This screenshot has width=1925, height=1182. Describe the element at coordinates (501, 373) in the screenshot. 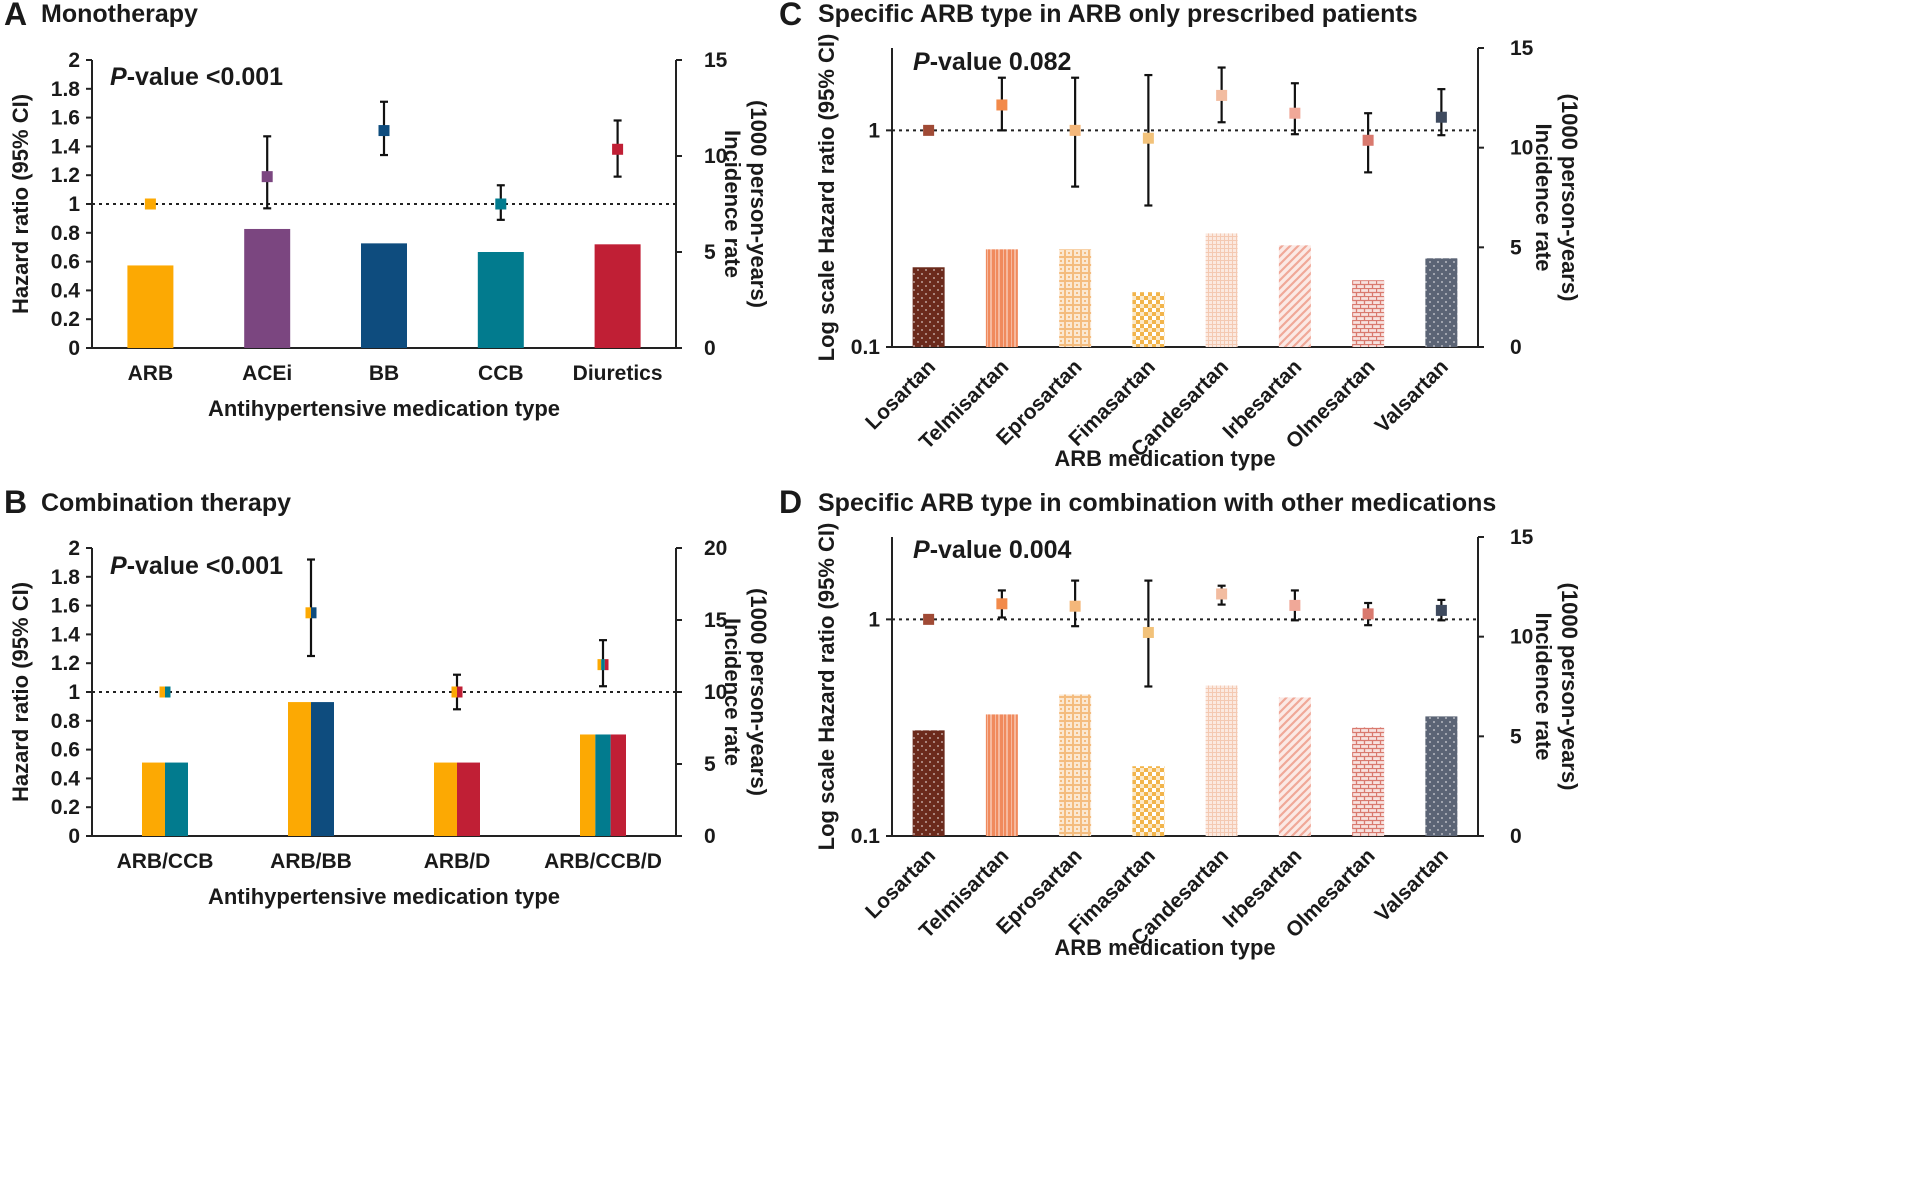

I see `x-tick-label: CCB` at that location.